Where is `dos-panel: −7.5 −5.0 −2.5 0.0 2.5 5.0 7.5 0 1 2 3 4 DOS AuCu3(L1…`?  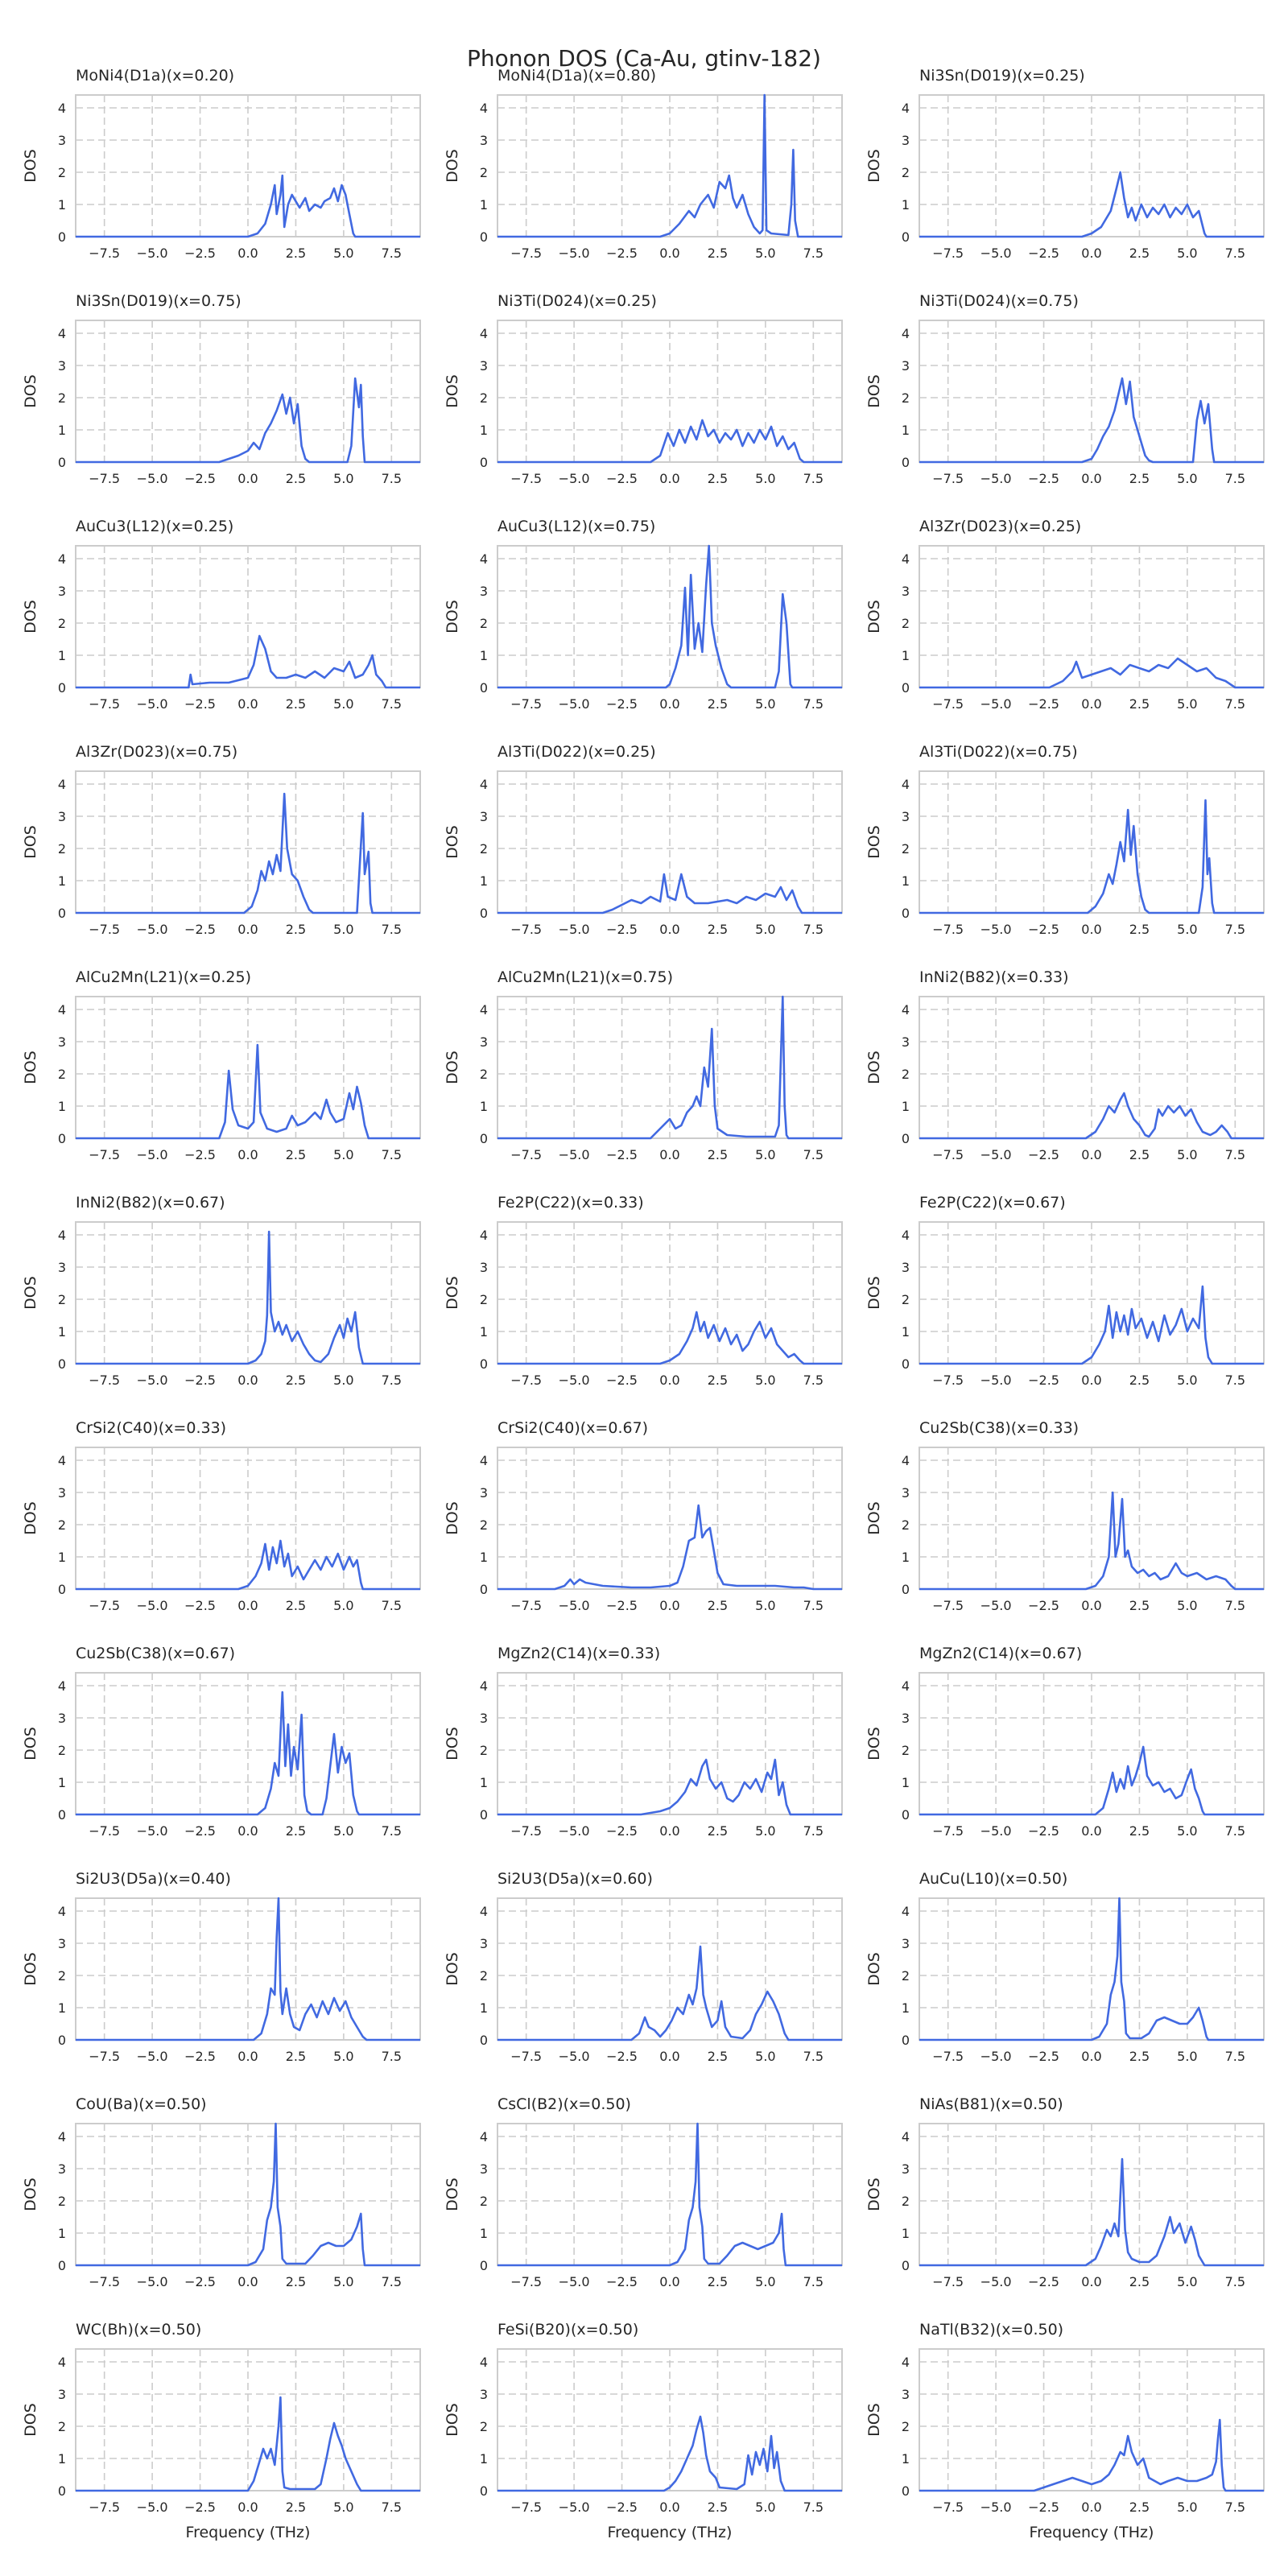
dos-panel: −7.5 −5.0 −2.5 0.0 2.5 5.0 7.5 0 1 2 3 4 DOS AuCu3(L1… is located at coordinates (643, 615).